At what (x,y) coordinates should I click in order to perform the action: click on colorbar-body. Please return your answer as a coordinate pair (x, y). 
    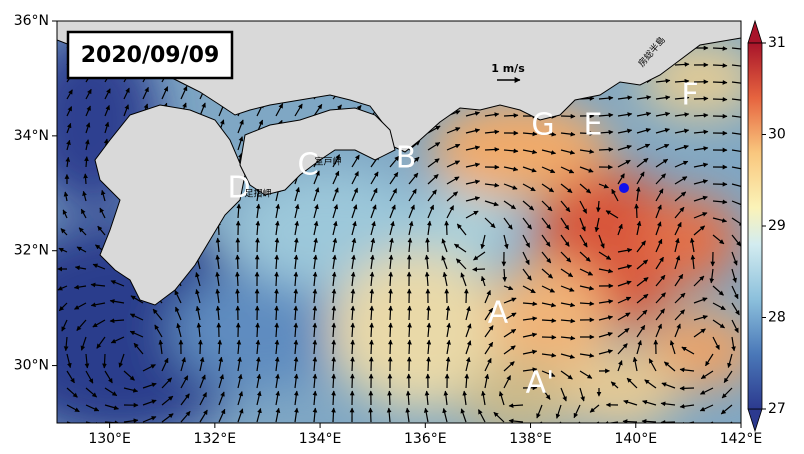
    Looking at the image, I should click on (755, 226).